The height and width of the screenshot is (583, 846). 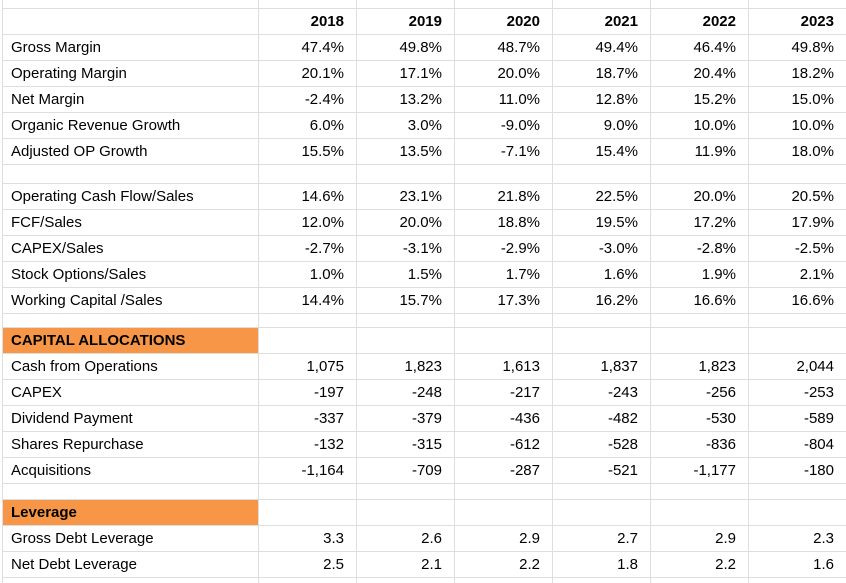 I want to click on cell-value: 48.7%, so click(x=503, y=47).